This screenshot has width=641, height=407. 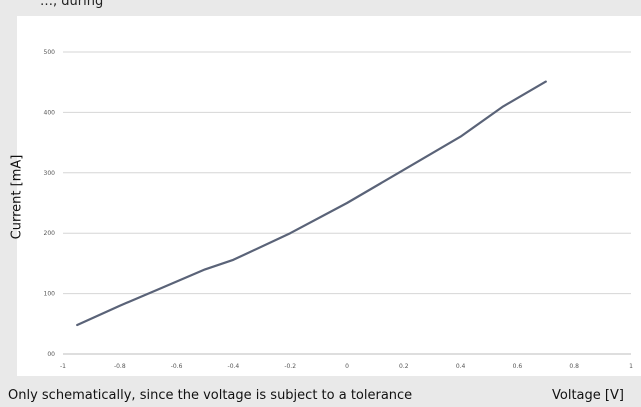 I want to click on x-tick-label: 1, so click(x=631, y=366).